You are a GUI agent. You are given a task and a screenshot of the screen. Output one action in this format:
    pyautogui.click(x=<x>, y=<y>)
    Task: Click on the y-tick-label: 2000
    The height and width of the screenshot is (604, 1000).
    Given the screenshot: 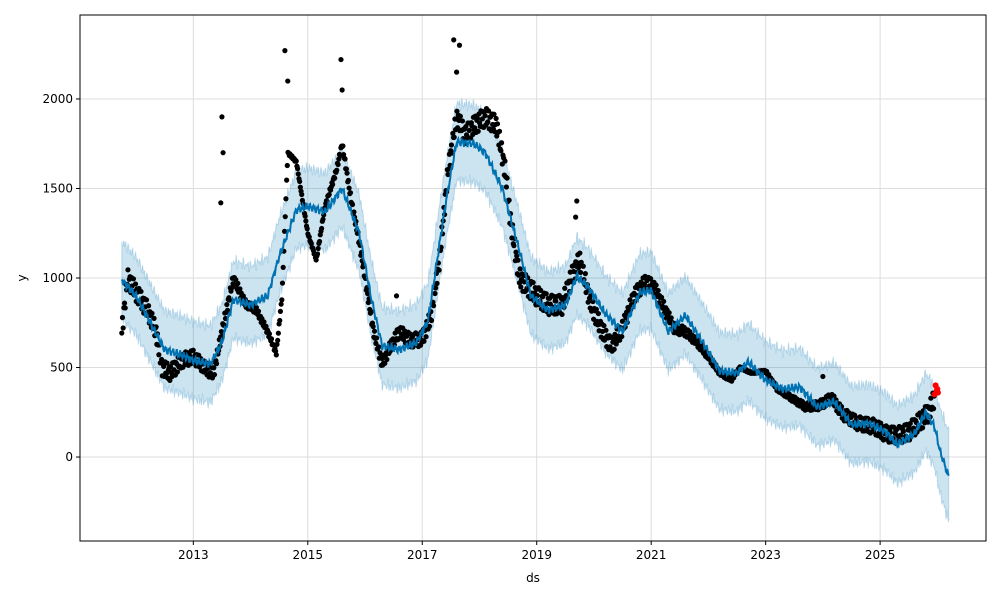 What is the action you would take?
    pyautogui.click(x=57, y=99)
    